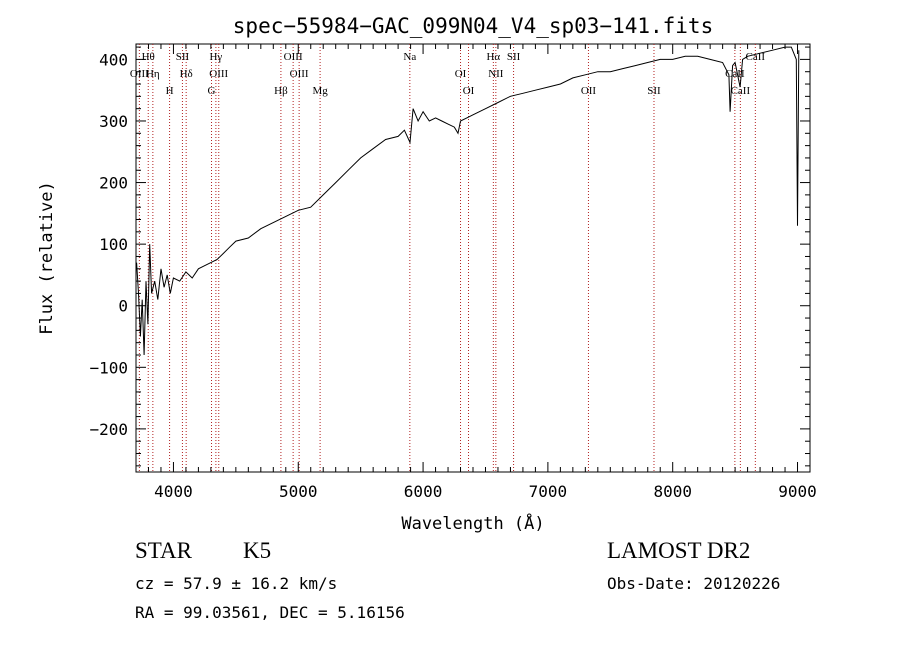  I want to click on x-tick-label: 7000, so click(548, 491).